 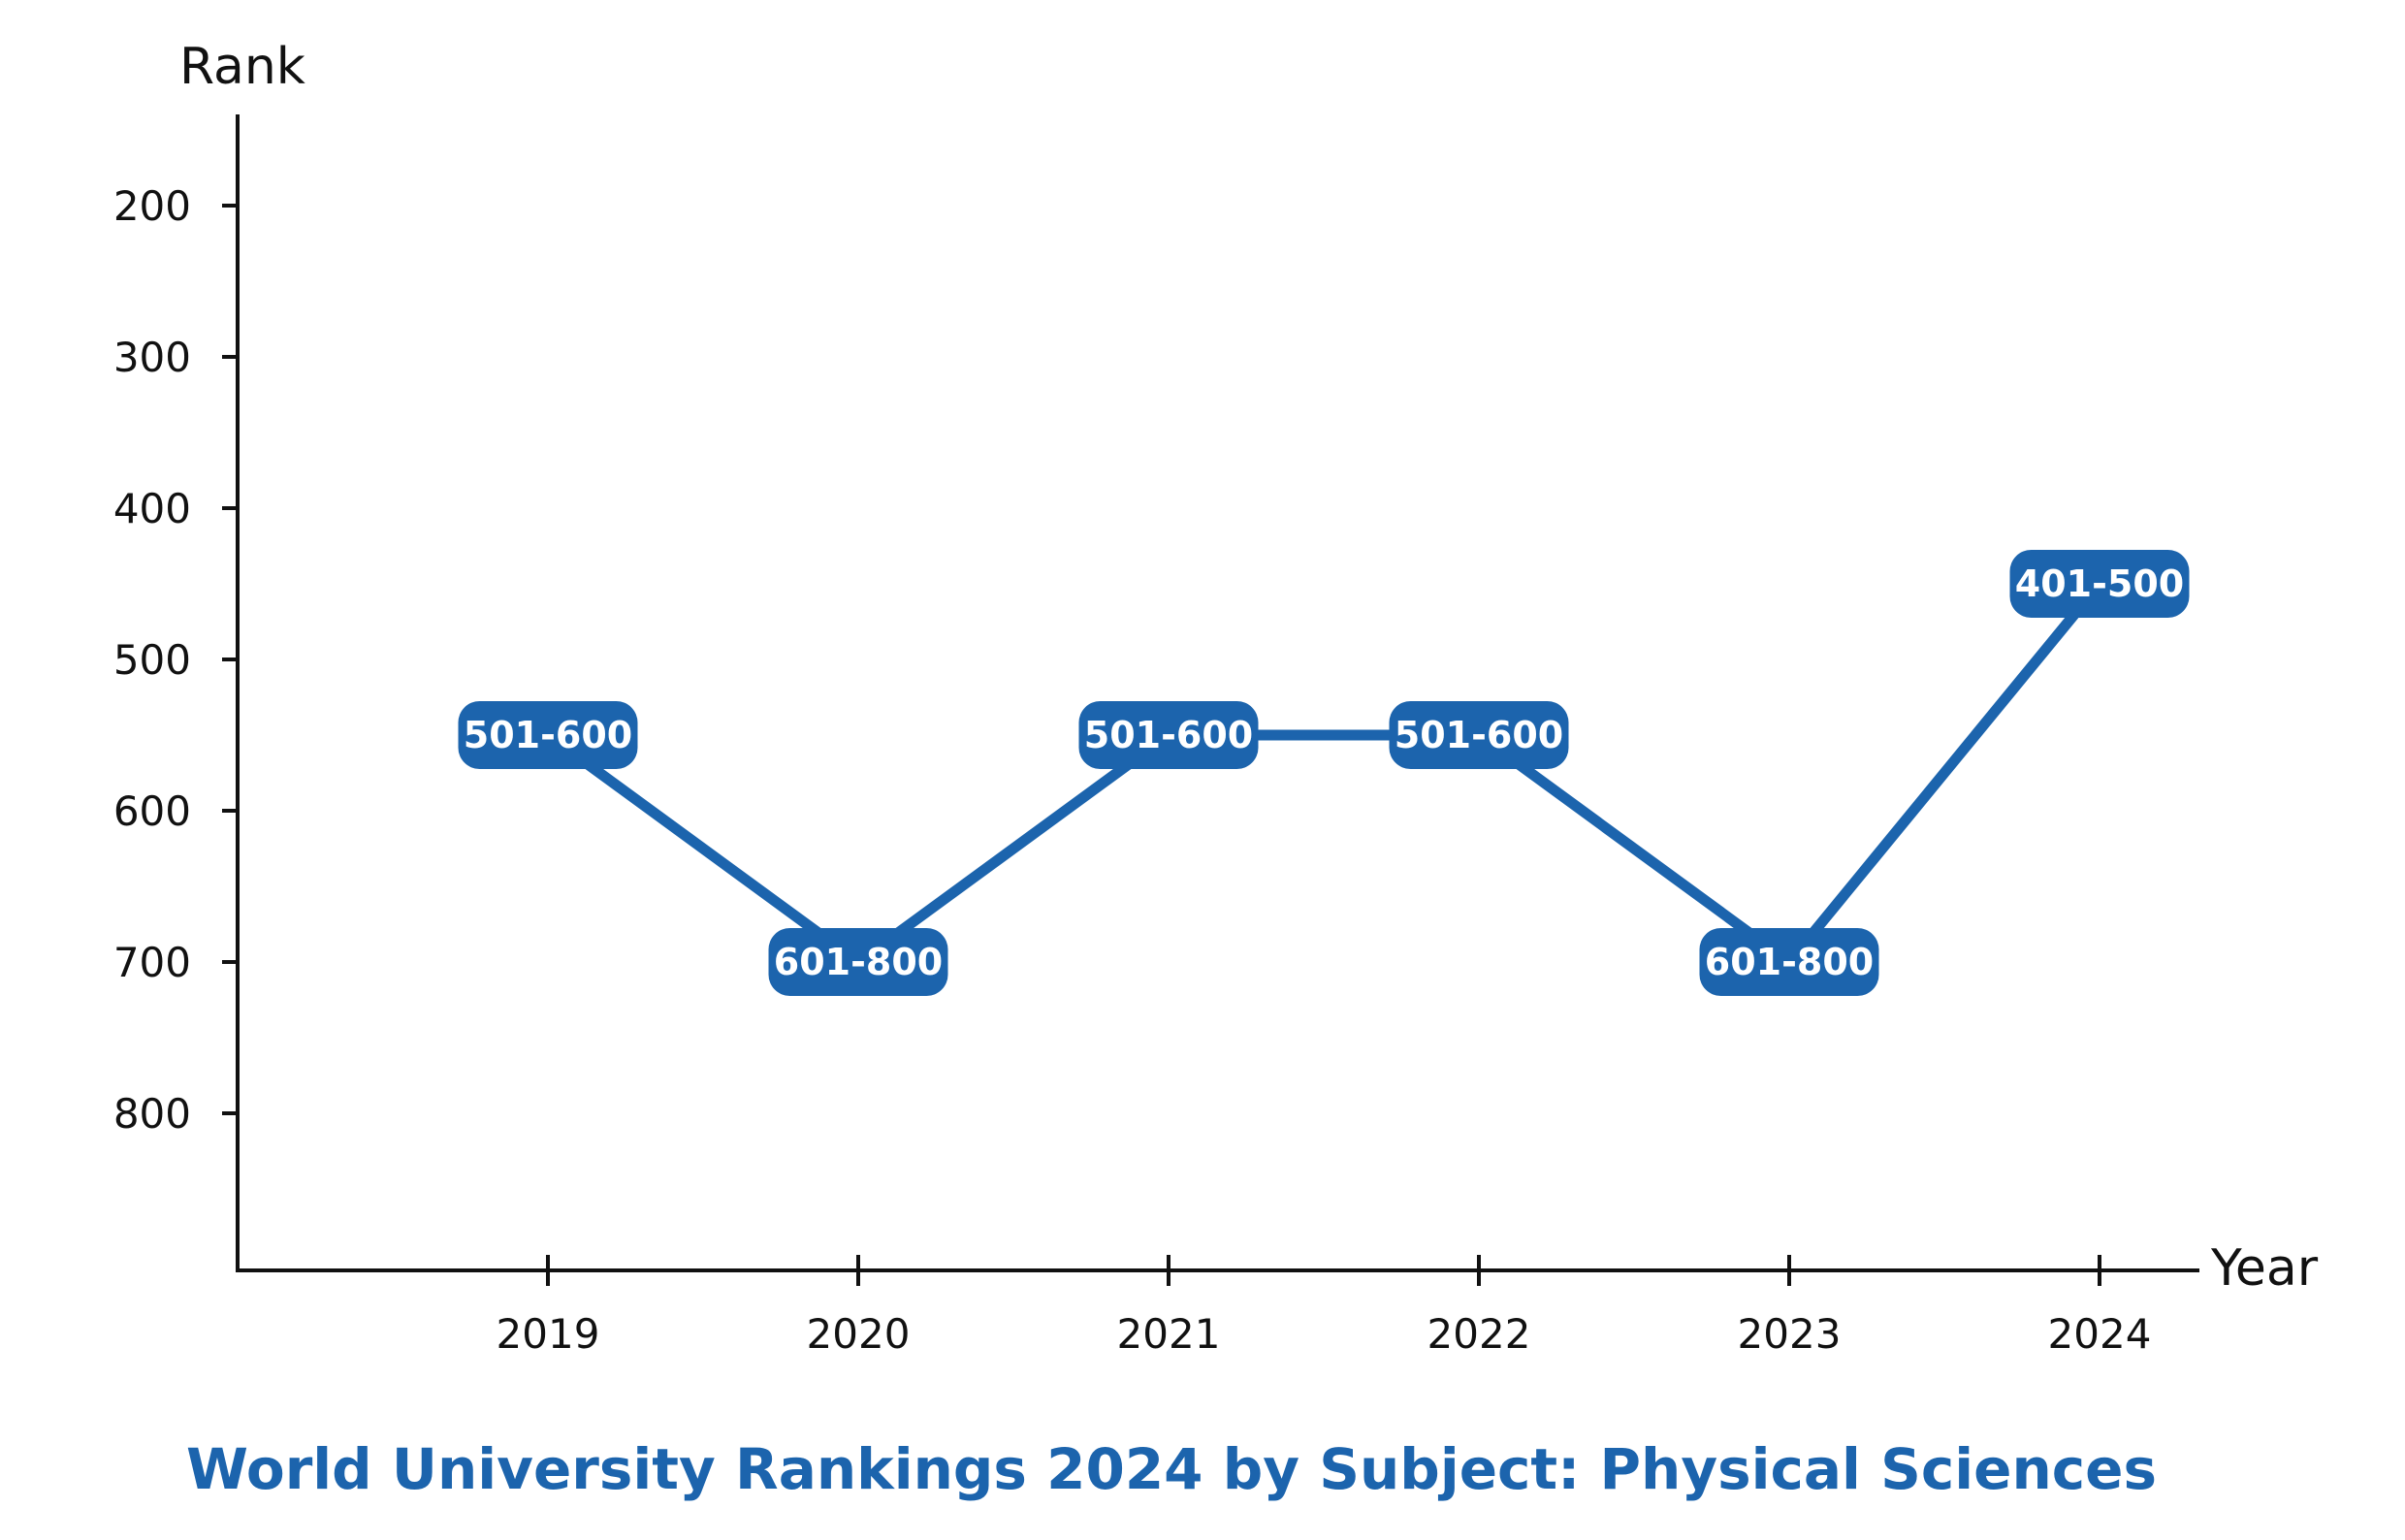 I want to click on y-tick-label: 800, so click(x=152, y=1114).